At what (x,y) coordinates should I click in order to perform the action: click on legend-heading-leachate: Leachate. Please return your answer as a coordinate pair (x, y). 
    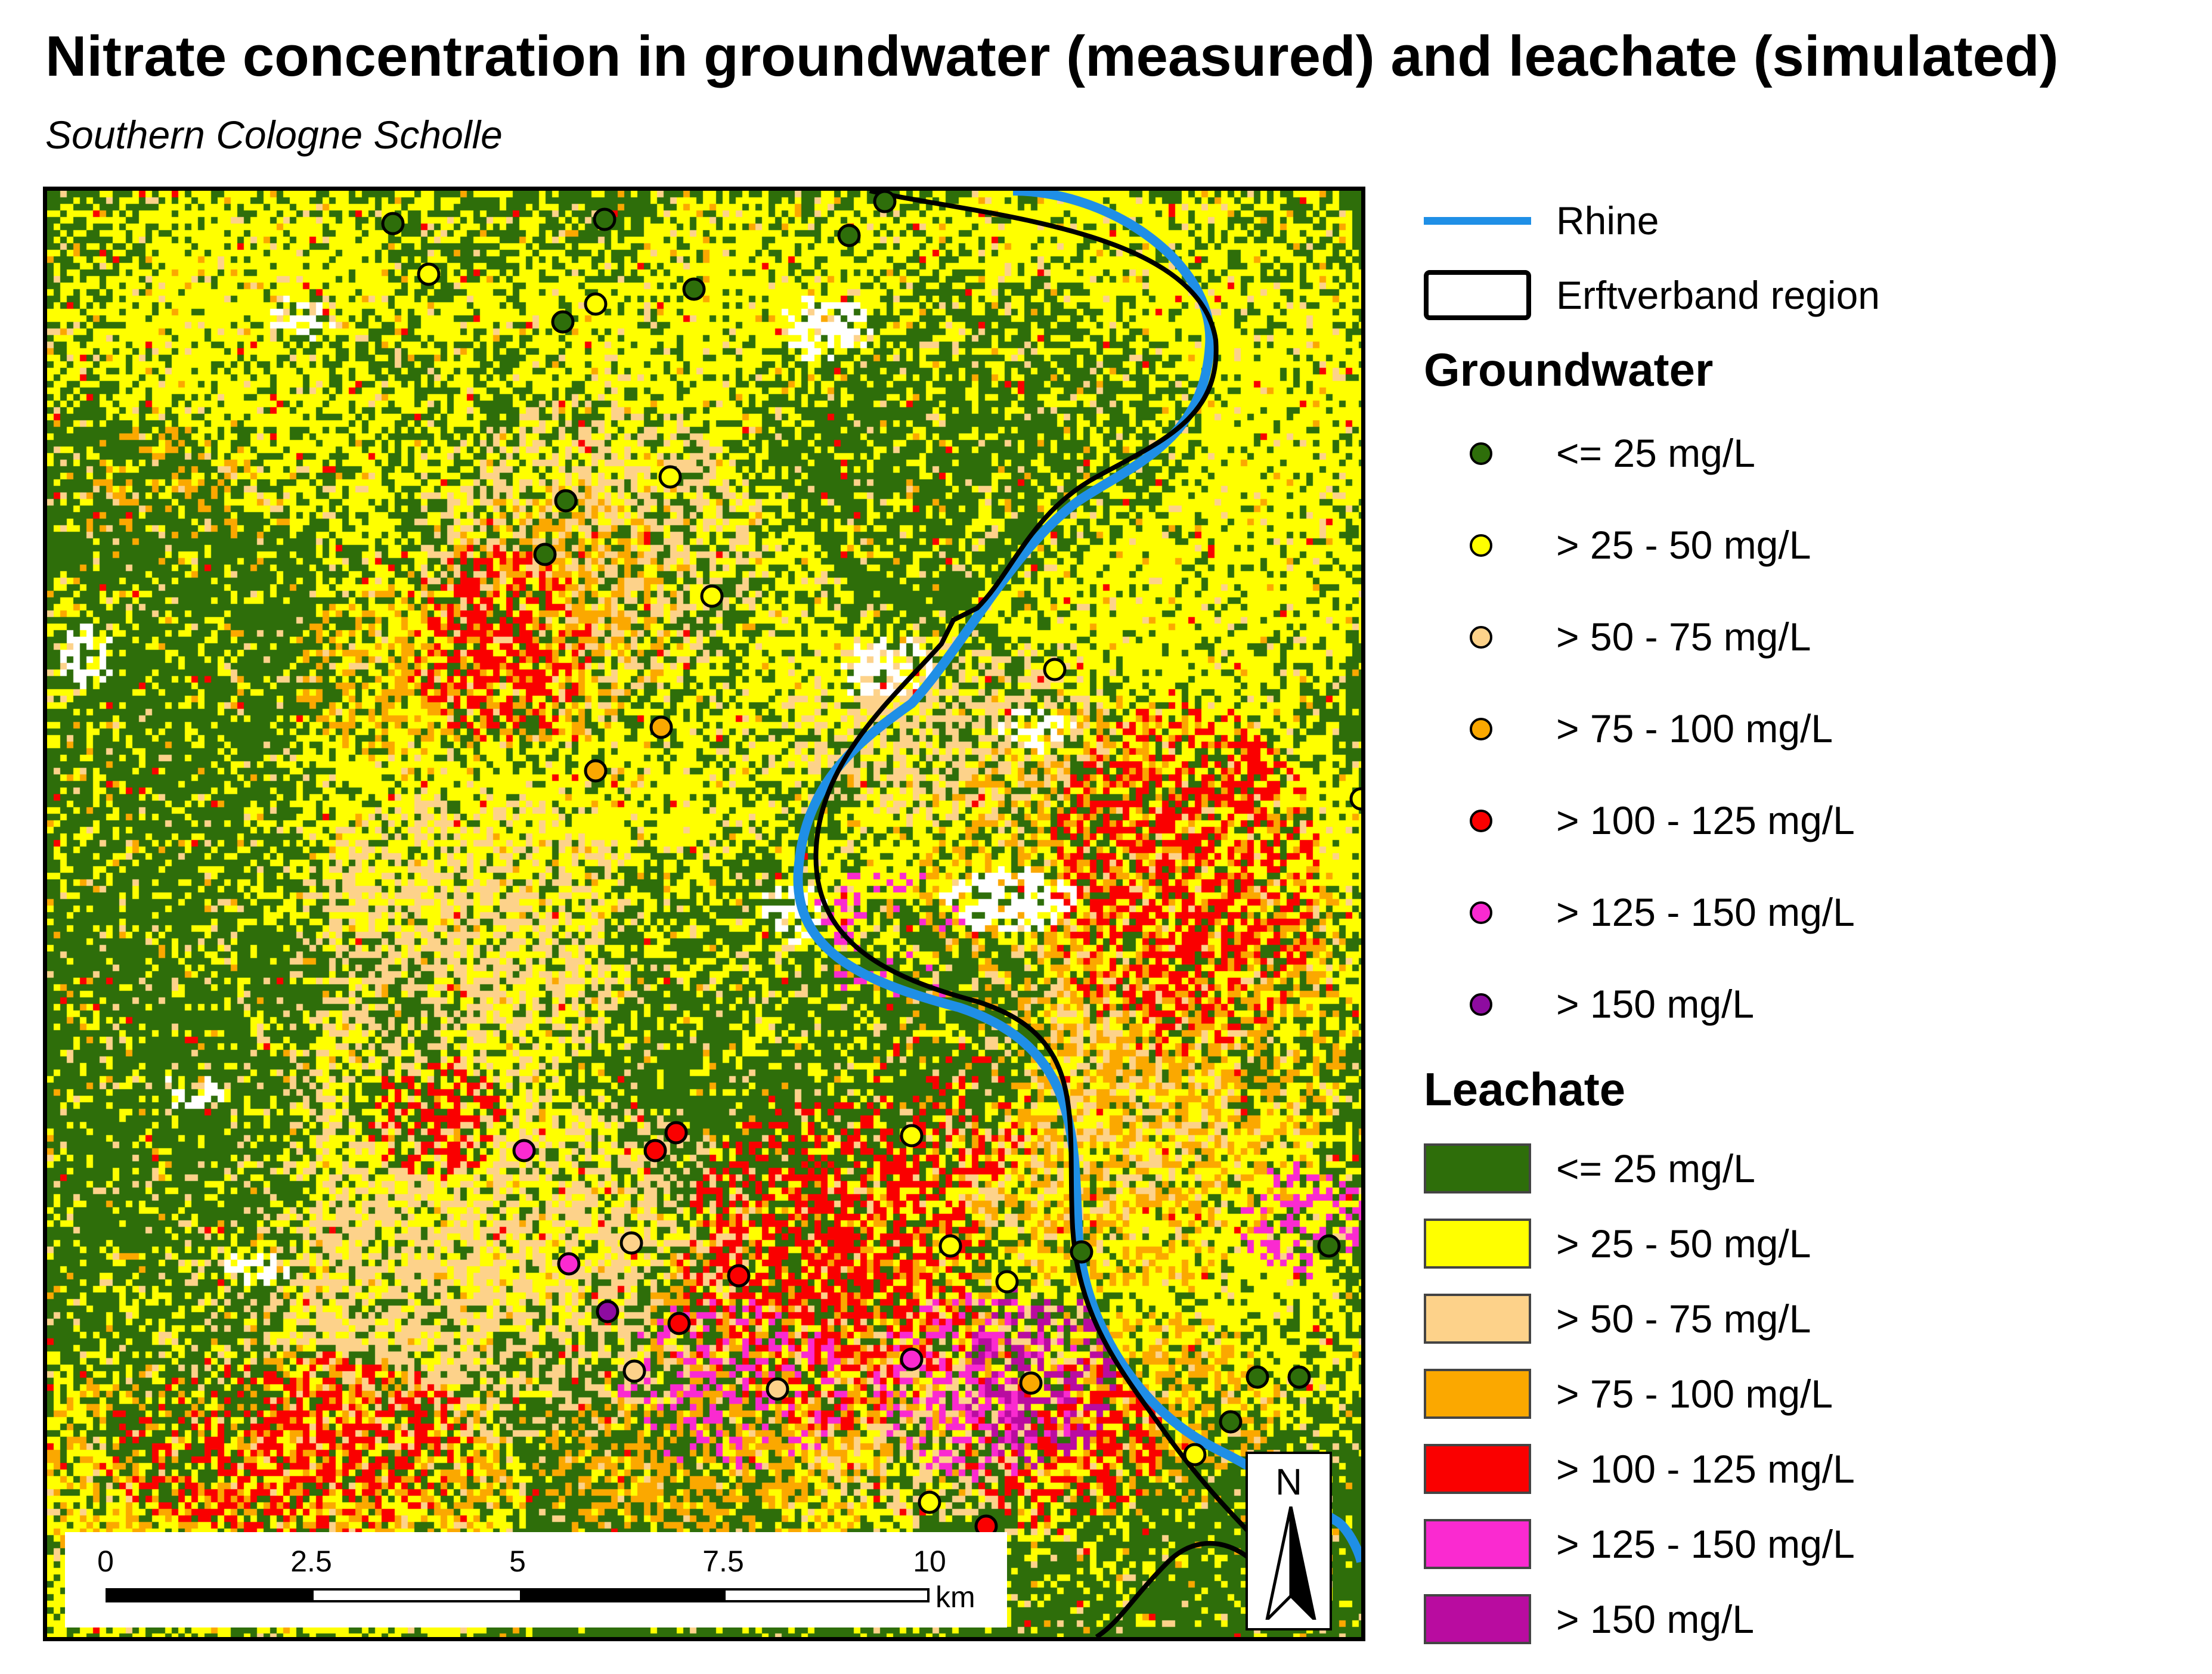
    Looking at the image, I should click on (1525, 1089).